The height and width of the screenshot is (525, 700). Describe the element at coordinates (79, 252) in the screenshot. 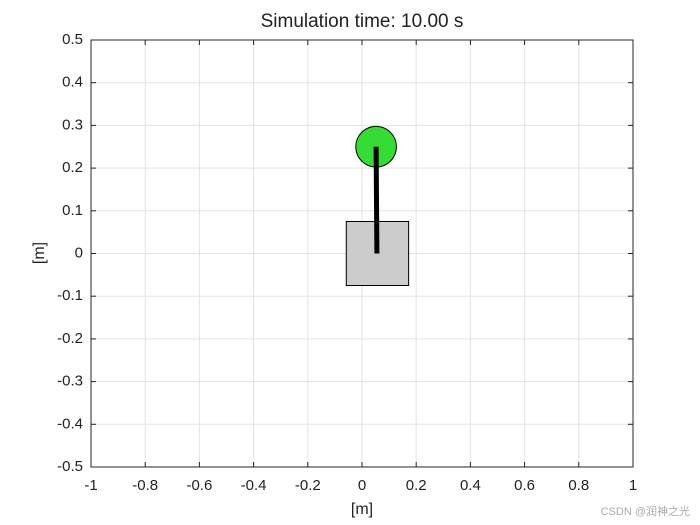

I see `y-tick-label: 0` at that location.